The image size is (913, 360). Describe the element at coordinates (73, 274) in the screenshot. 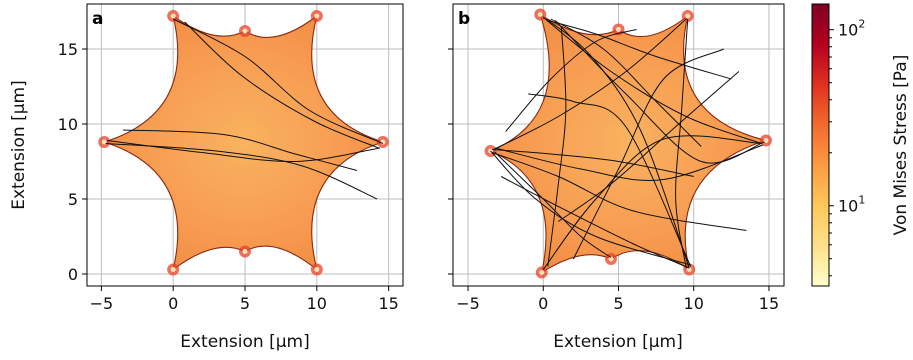

I see `y-tick-label: 0` at that location.